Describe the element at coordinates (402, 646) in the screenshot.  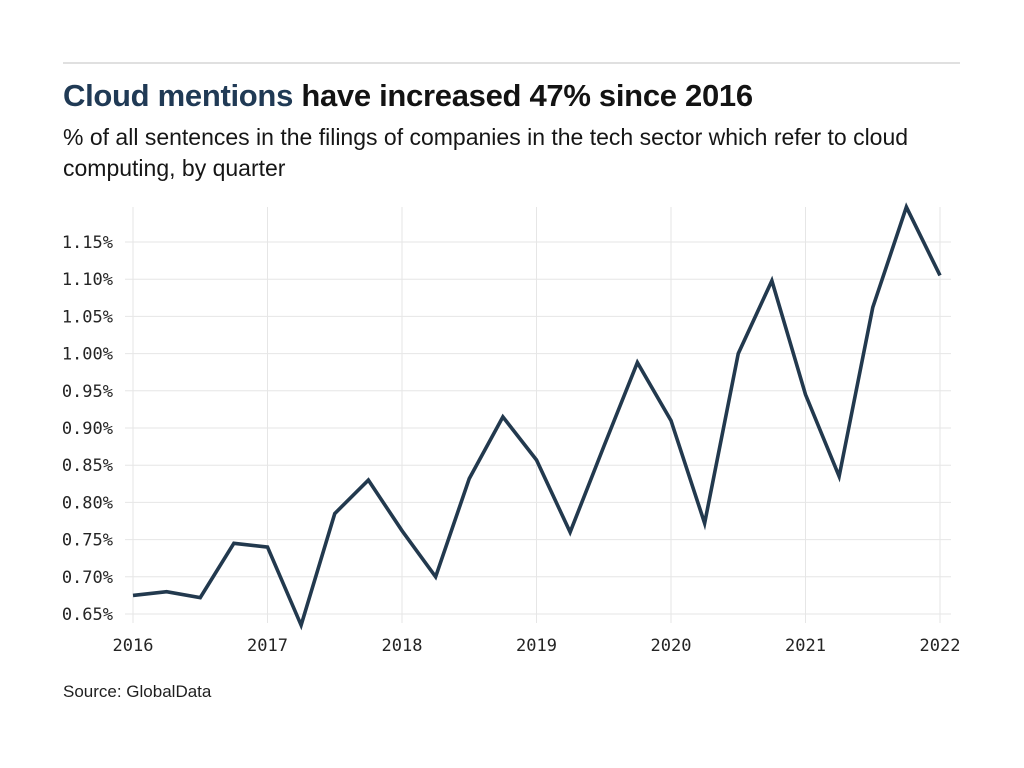
I see `x-axis-tick-label: 2018` at that location.